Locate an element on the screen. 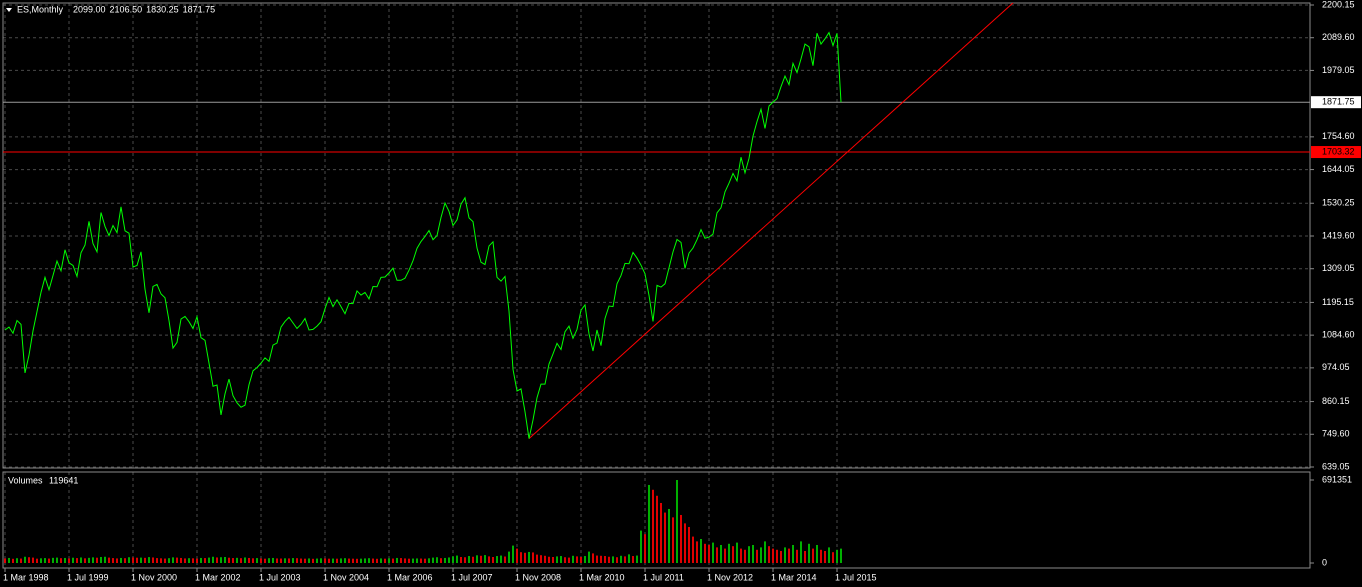 The image size is (1362, 587). y-tick-label: 2200.15 is located at coordinates (1338, 4).